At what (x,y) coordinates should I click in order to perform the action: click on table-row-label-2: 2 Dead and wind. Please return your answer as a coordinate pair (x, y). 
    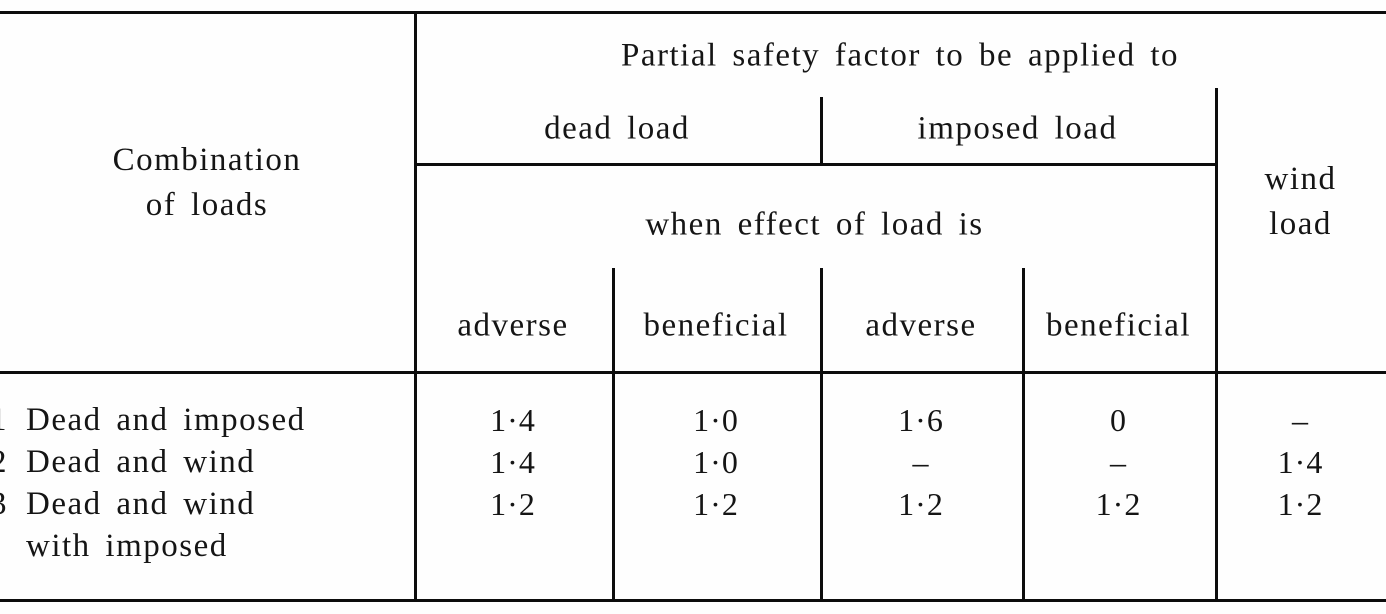
    Looking at the image, I should click on (206, 462).